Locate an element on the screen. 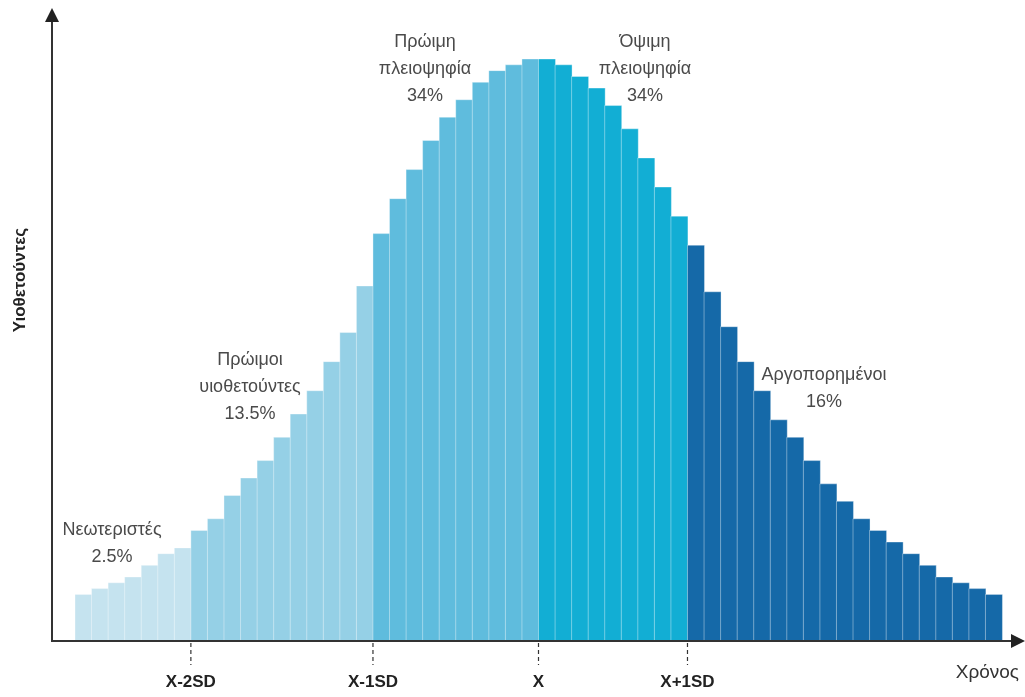 This screenshot has height=697, width=1025. annotation: Πρώιμη πλειοψηφία 34% is located at coordinates (425, 68).